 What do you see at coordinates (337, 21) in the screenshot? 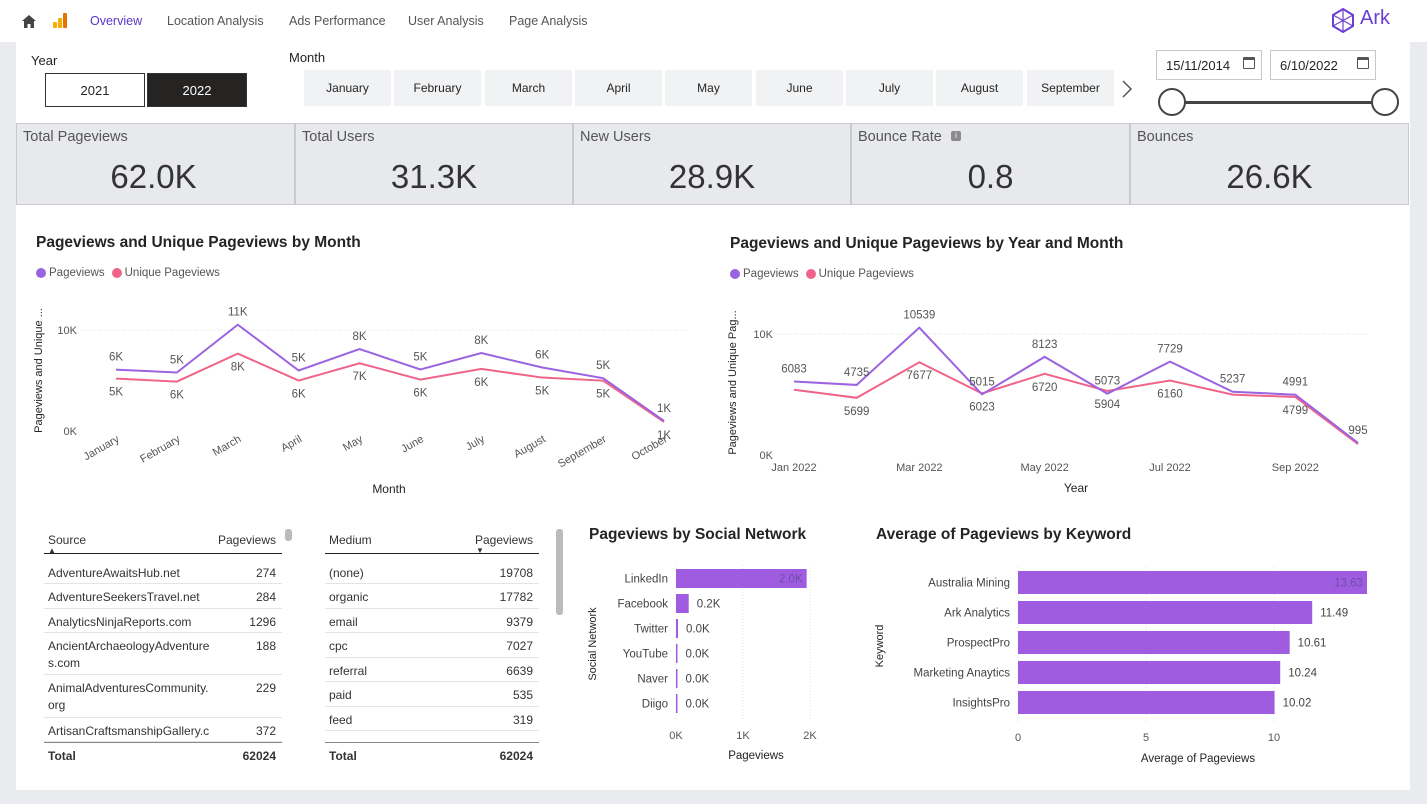
I see `tab-ads-performance: Ads Performance` at bounding box center [337, 21].